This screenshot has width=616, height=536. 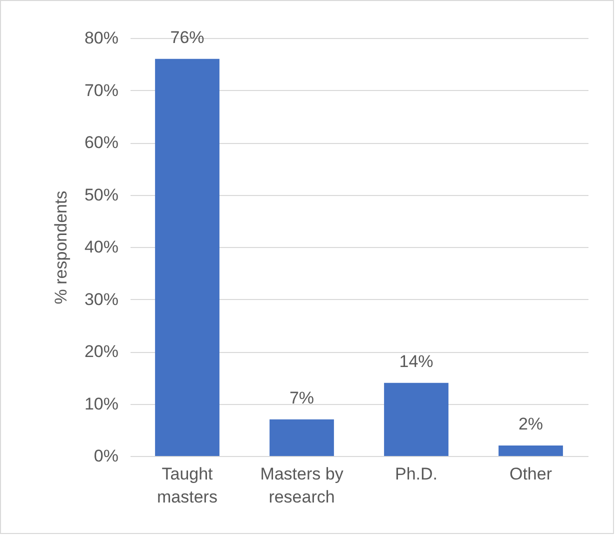 What do you see at coordinates (101, 194) in the screenshot?
I see `y-tick-label: 50%` at bounding box center [101, 194].